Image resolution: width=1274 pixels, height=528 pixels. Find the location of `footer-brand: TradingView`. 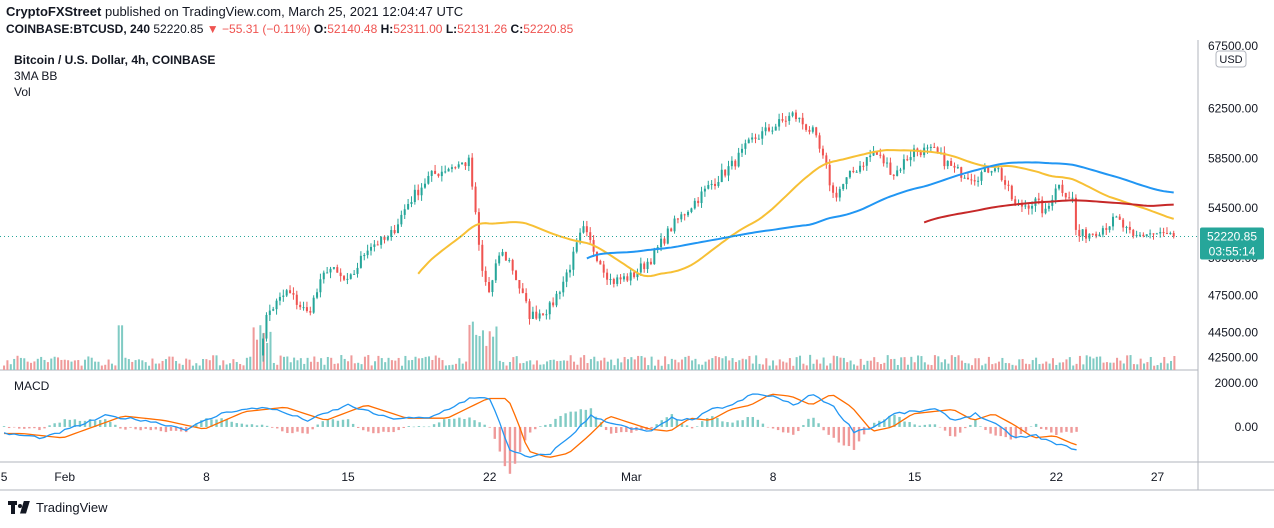

footer-brand: TradingView is located at coordinates (72, 507).